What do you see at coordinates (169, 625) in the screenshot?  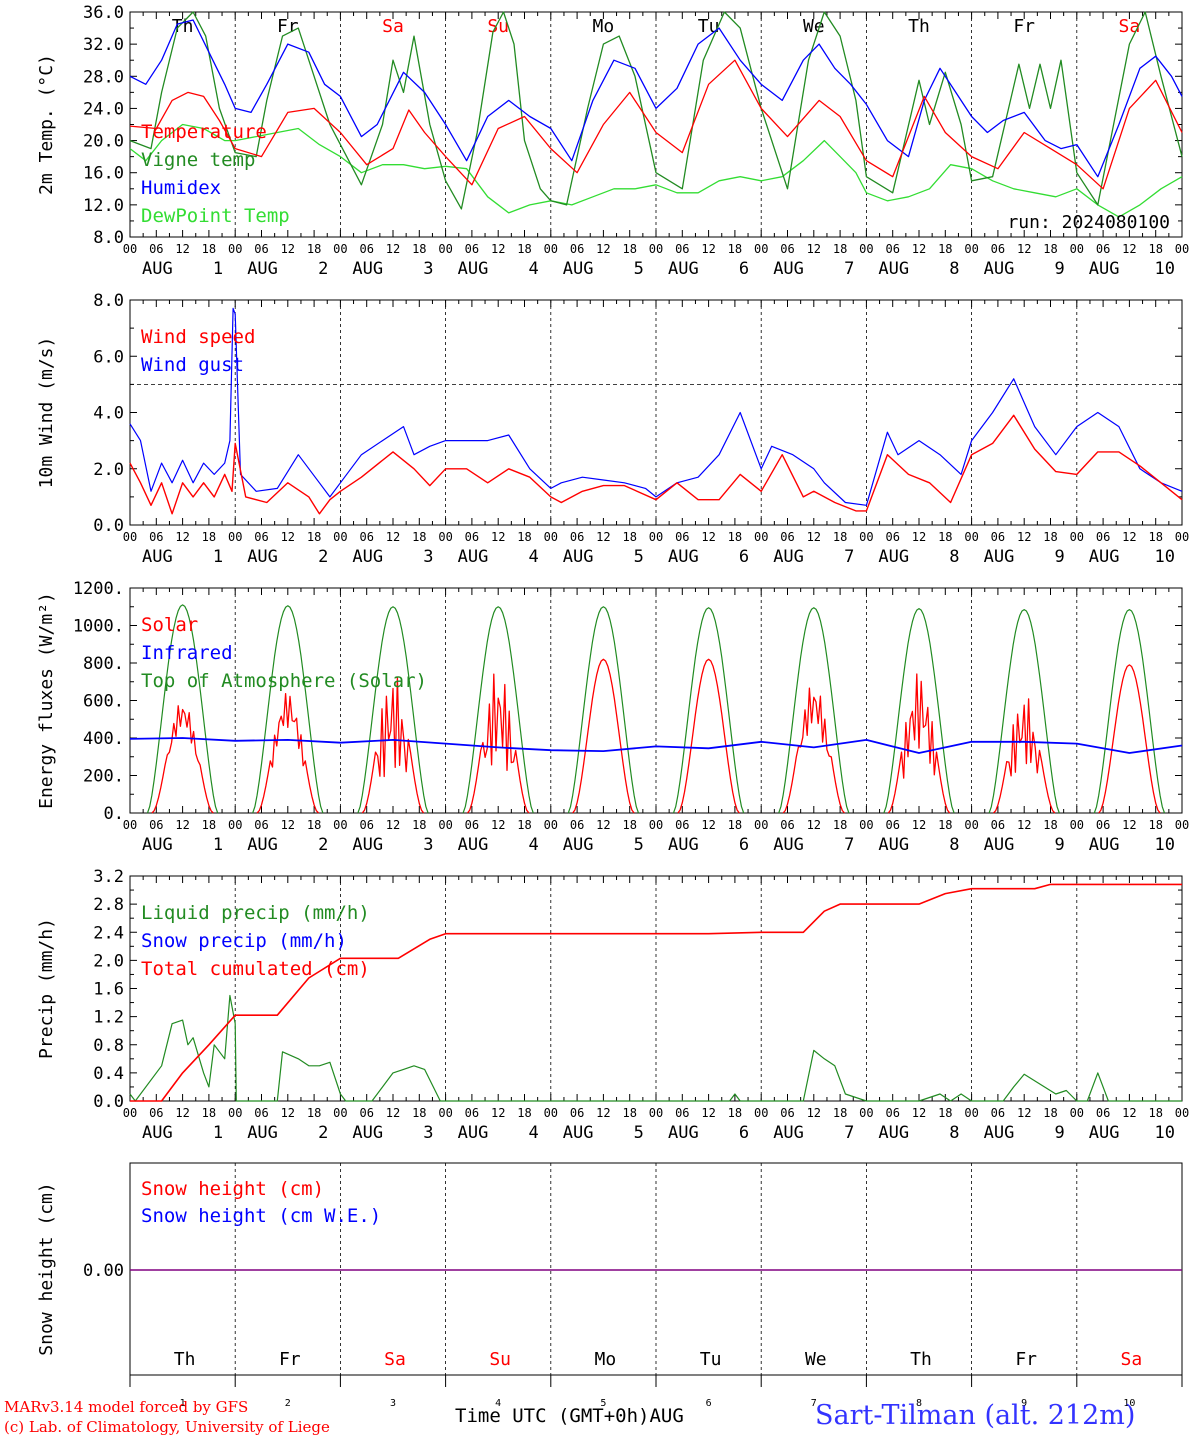 I see `legend-entry: Solar` at bounding box center [169, 625].